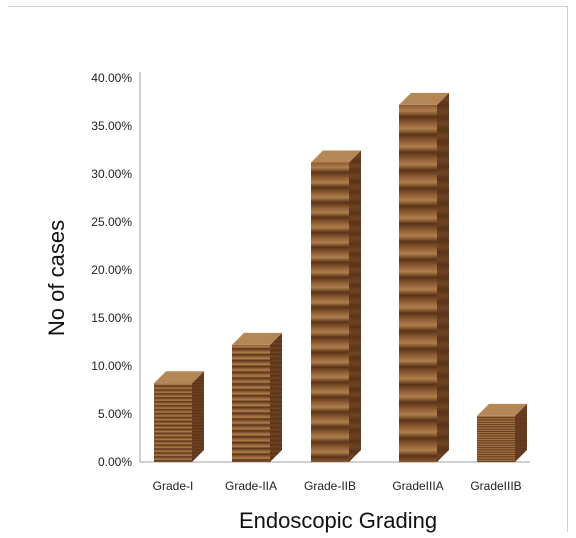 The height and width of the screenshot is (538, 576). I want to click on y-tick-label: 35.00%, so click(111, 126).